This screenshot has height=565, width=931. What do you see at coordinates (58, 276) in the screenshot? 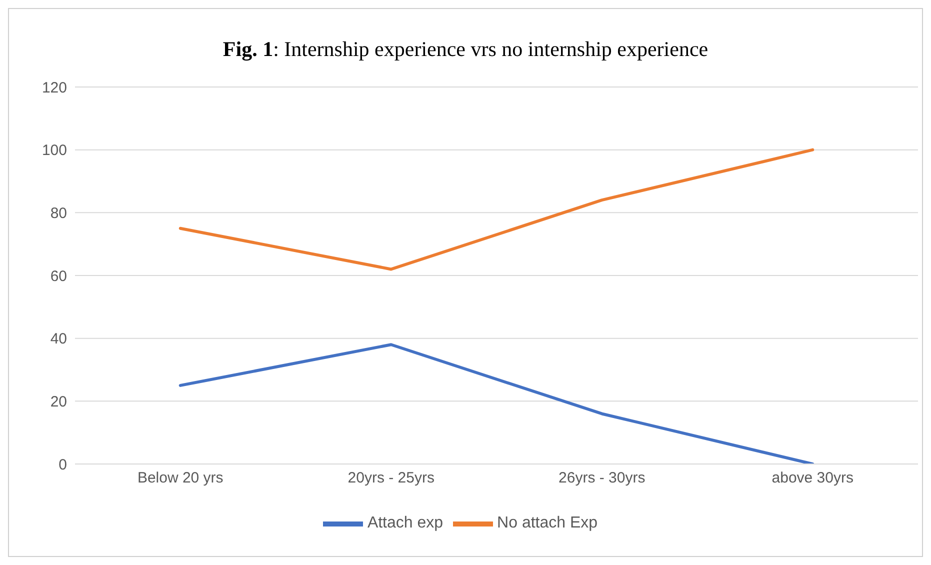
I see `y-tick-label: 60` at bounding box center [58, 276].